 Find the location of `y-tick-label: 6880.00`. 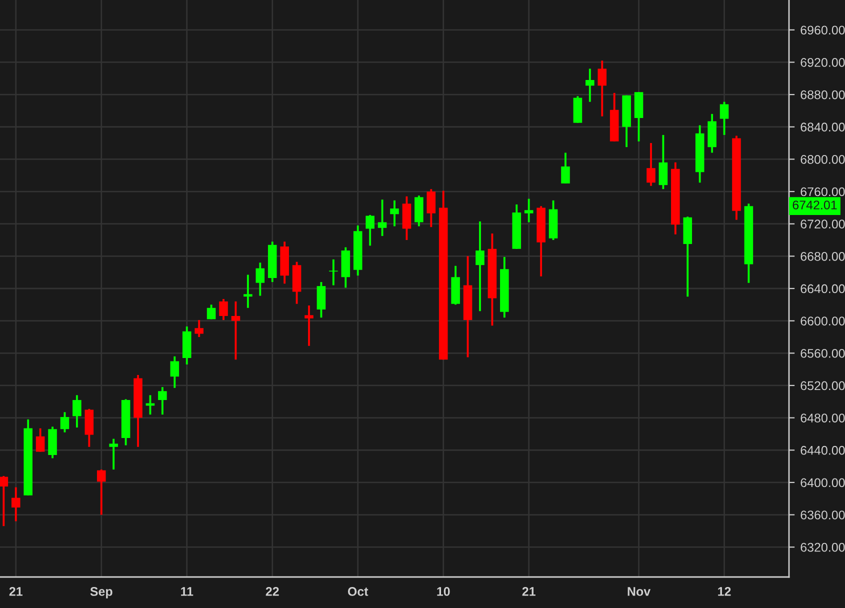

y-tick-label: 6880.00 is located at coordinates (822, 95).